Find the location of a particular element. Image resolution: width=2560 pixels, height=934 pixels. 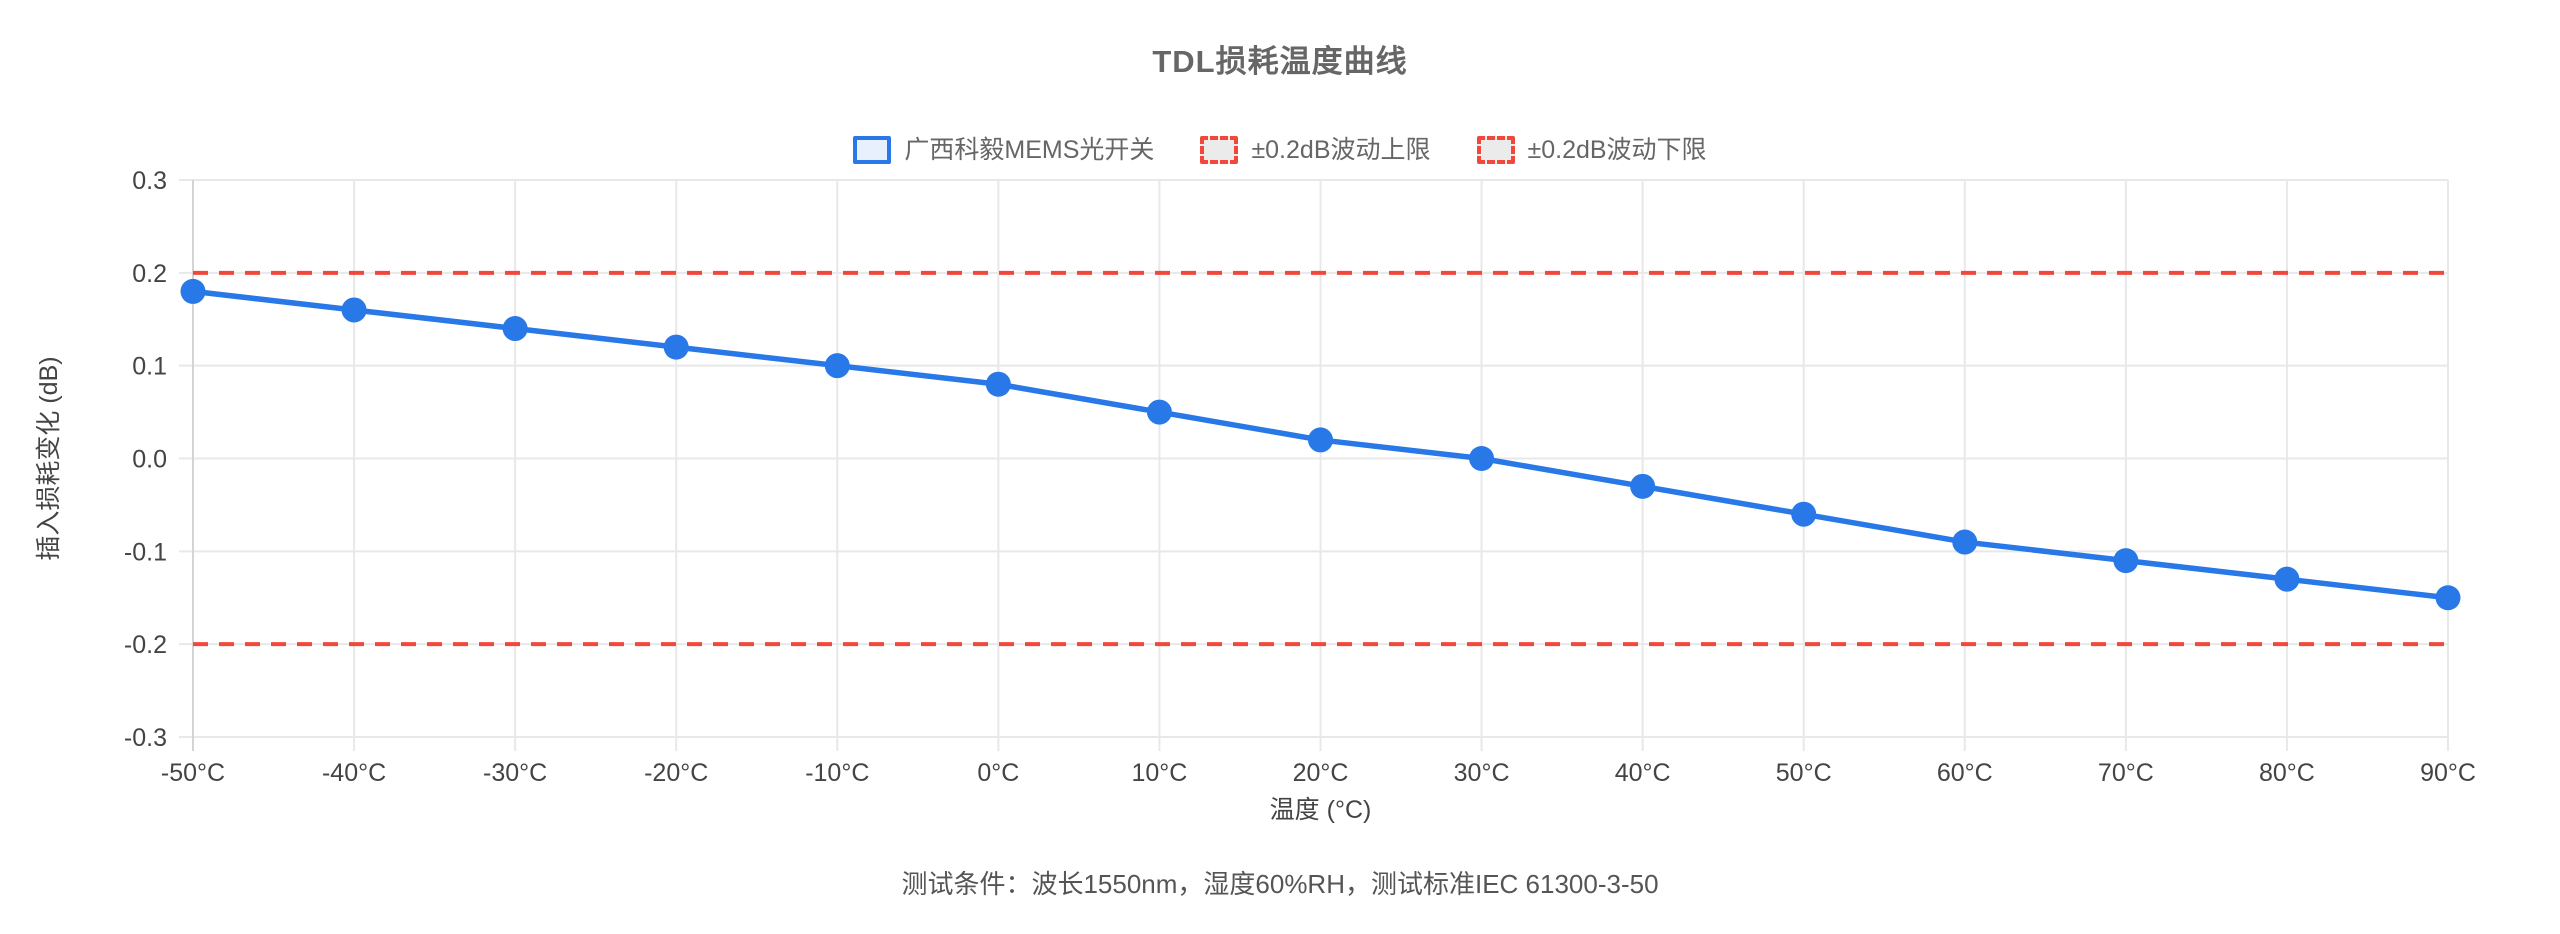

legend-item-0: 广西科毅MEMS光开关 is located at coordinates (1003, 150).